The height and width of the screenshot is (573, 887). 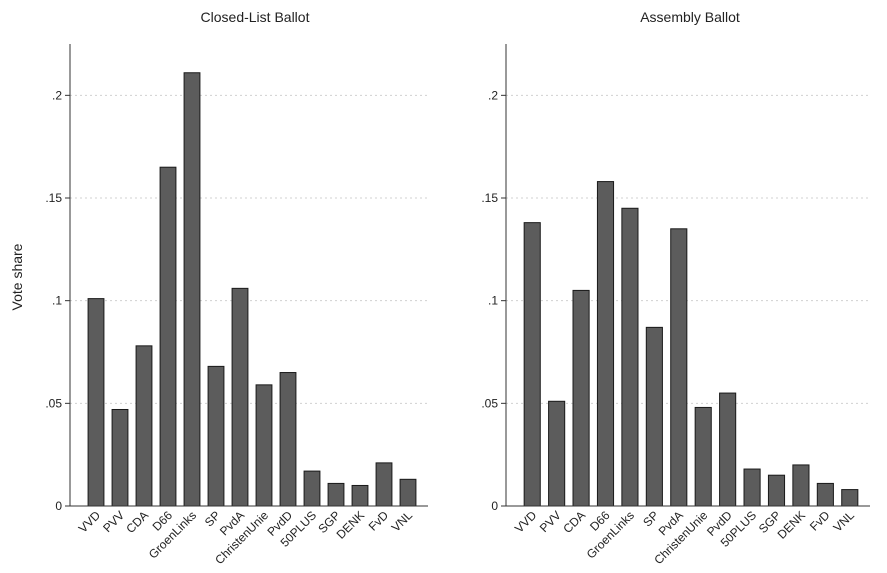 I want to click on chart-title: Closed-List Ballot, so click(x=255, y=17).